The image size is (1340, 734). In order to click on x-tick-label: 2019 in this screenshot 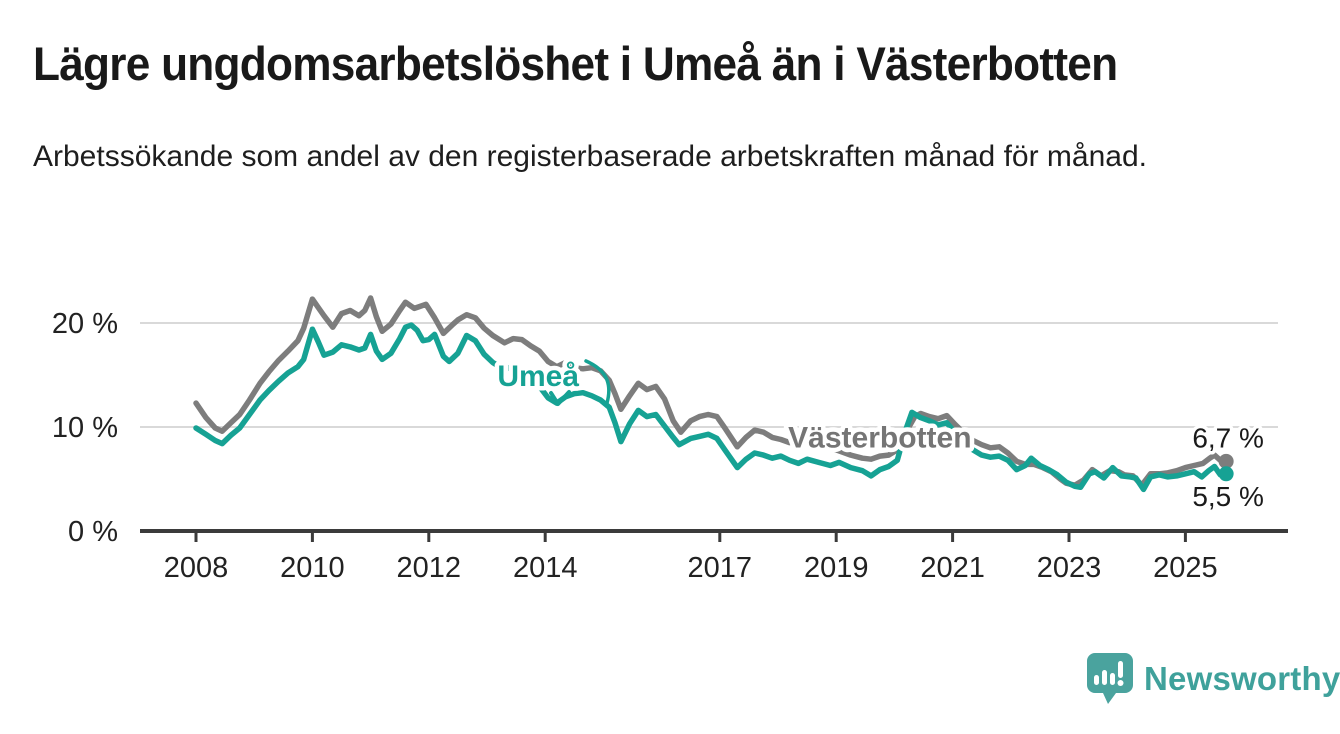, I will do `click(836, 568)`.